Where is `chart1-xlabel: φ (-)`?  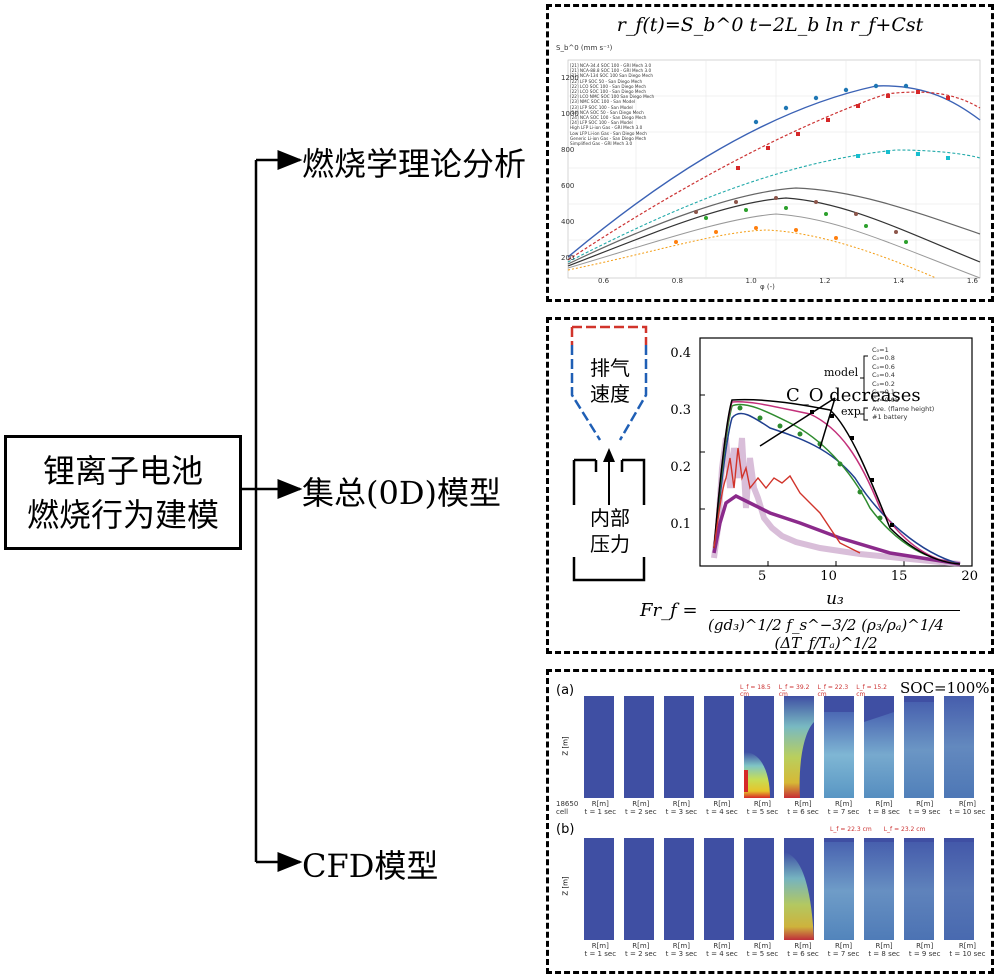
chart1-xlabel: φ (-) is located at coordinates (767, 287).